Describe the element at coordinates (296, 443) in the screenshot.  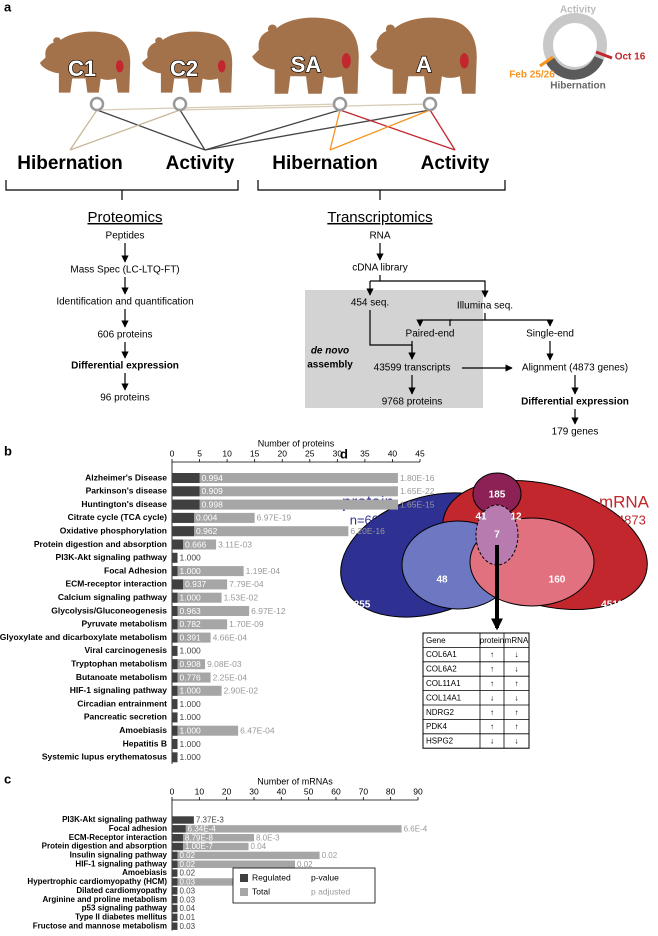
I see `axis-title: Number of proteins` at that location.